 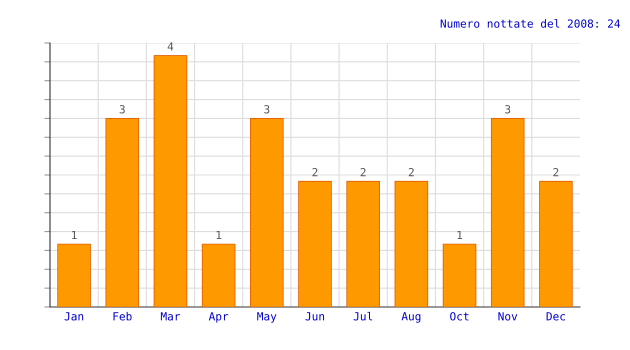 I want to click on x-tick-label: Mar, so click(x=170, y=316).